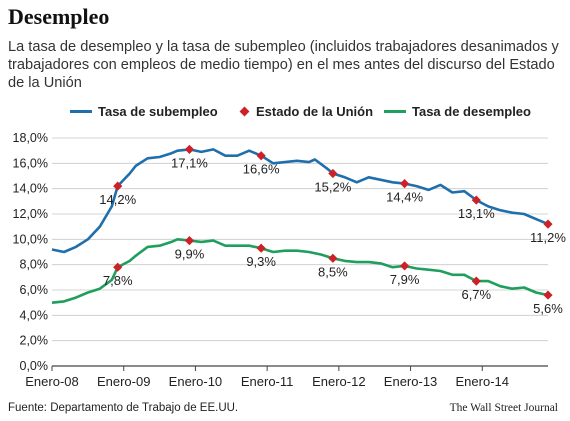 Image resolution: width=570 pixels, height=421 pixels. I want to click on y-tick-label: 14,0%, so click(30, 189).